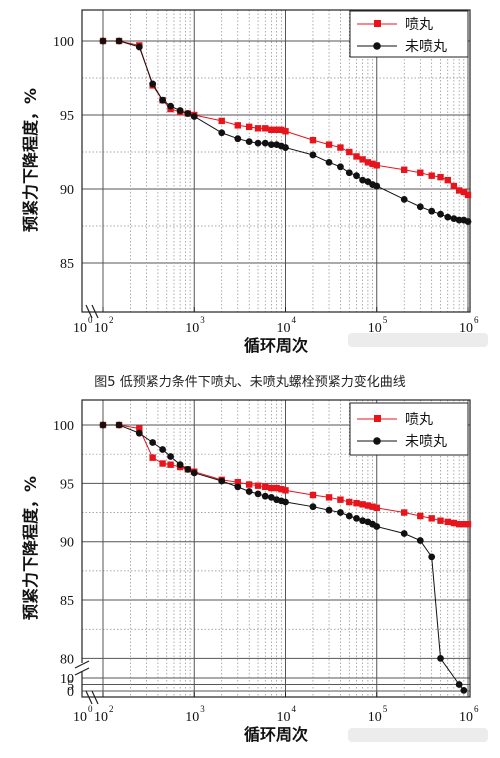 The height and width of the screenshot is (758, 500). I want to click on y-tick-label: 5, so click(70, 686).